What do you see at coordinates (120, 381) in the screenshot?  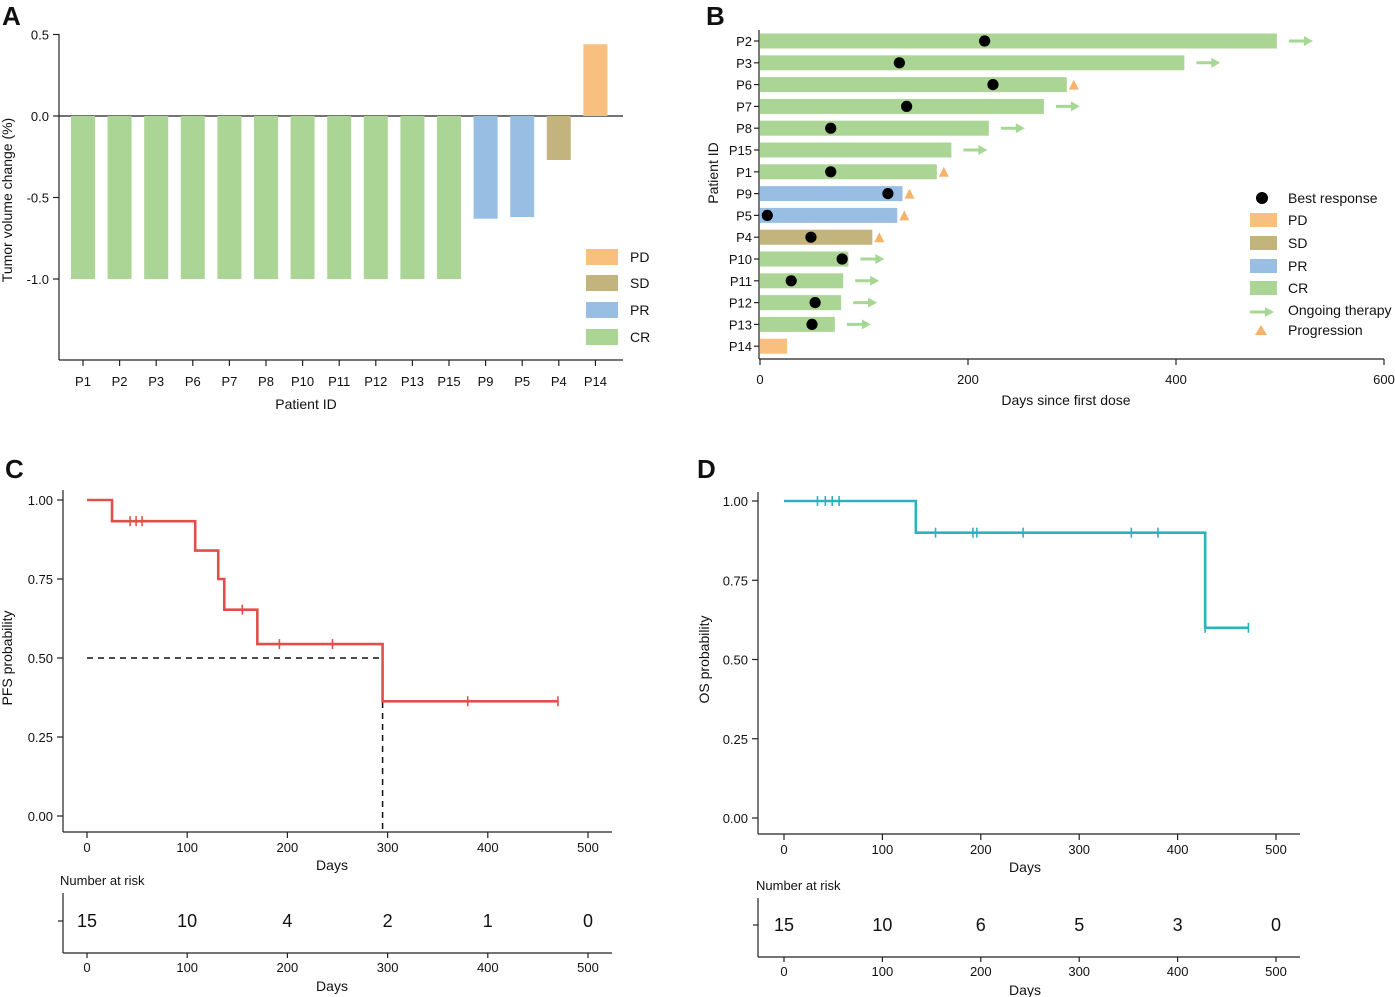 I see `x-tick-label: P2` at bounding box center [120, 381].